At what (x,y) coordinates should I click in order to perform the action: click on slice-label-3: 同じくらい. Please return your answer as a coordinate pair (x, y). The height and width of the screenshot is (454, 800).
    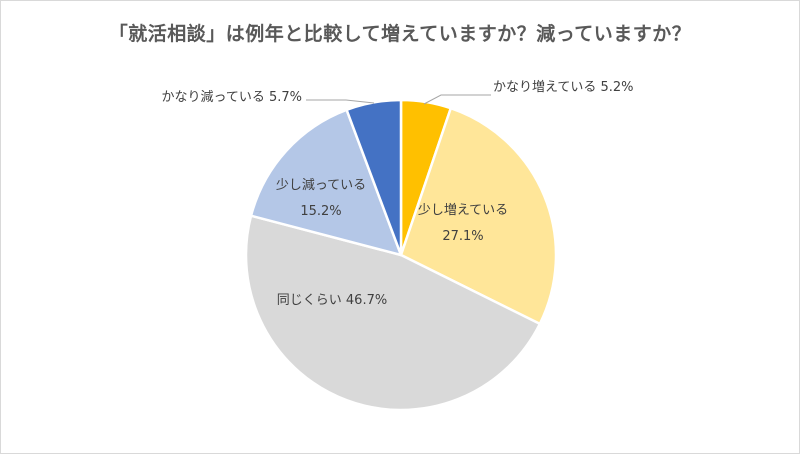
    Looking at the image, I should click on (309, 300).